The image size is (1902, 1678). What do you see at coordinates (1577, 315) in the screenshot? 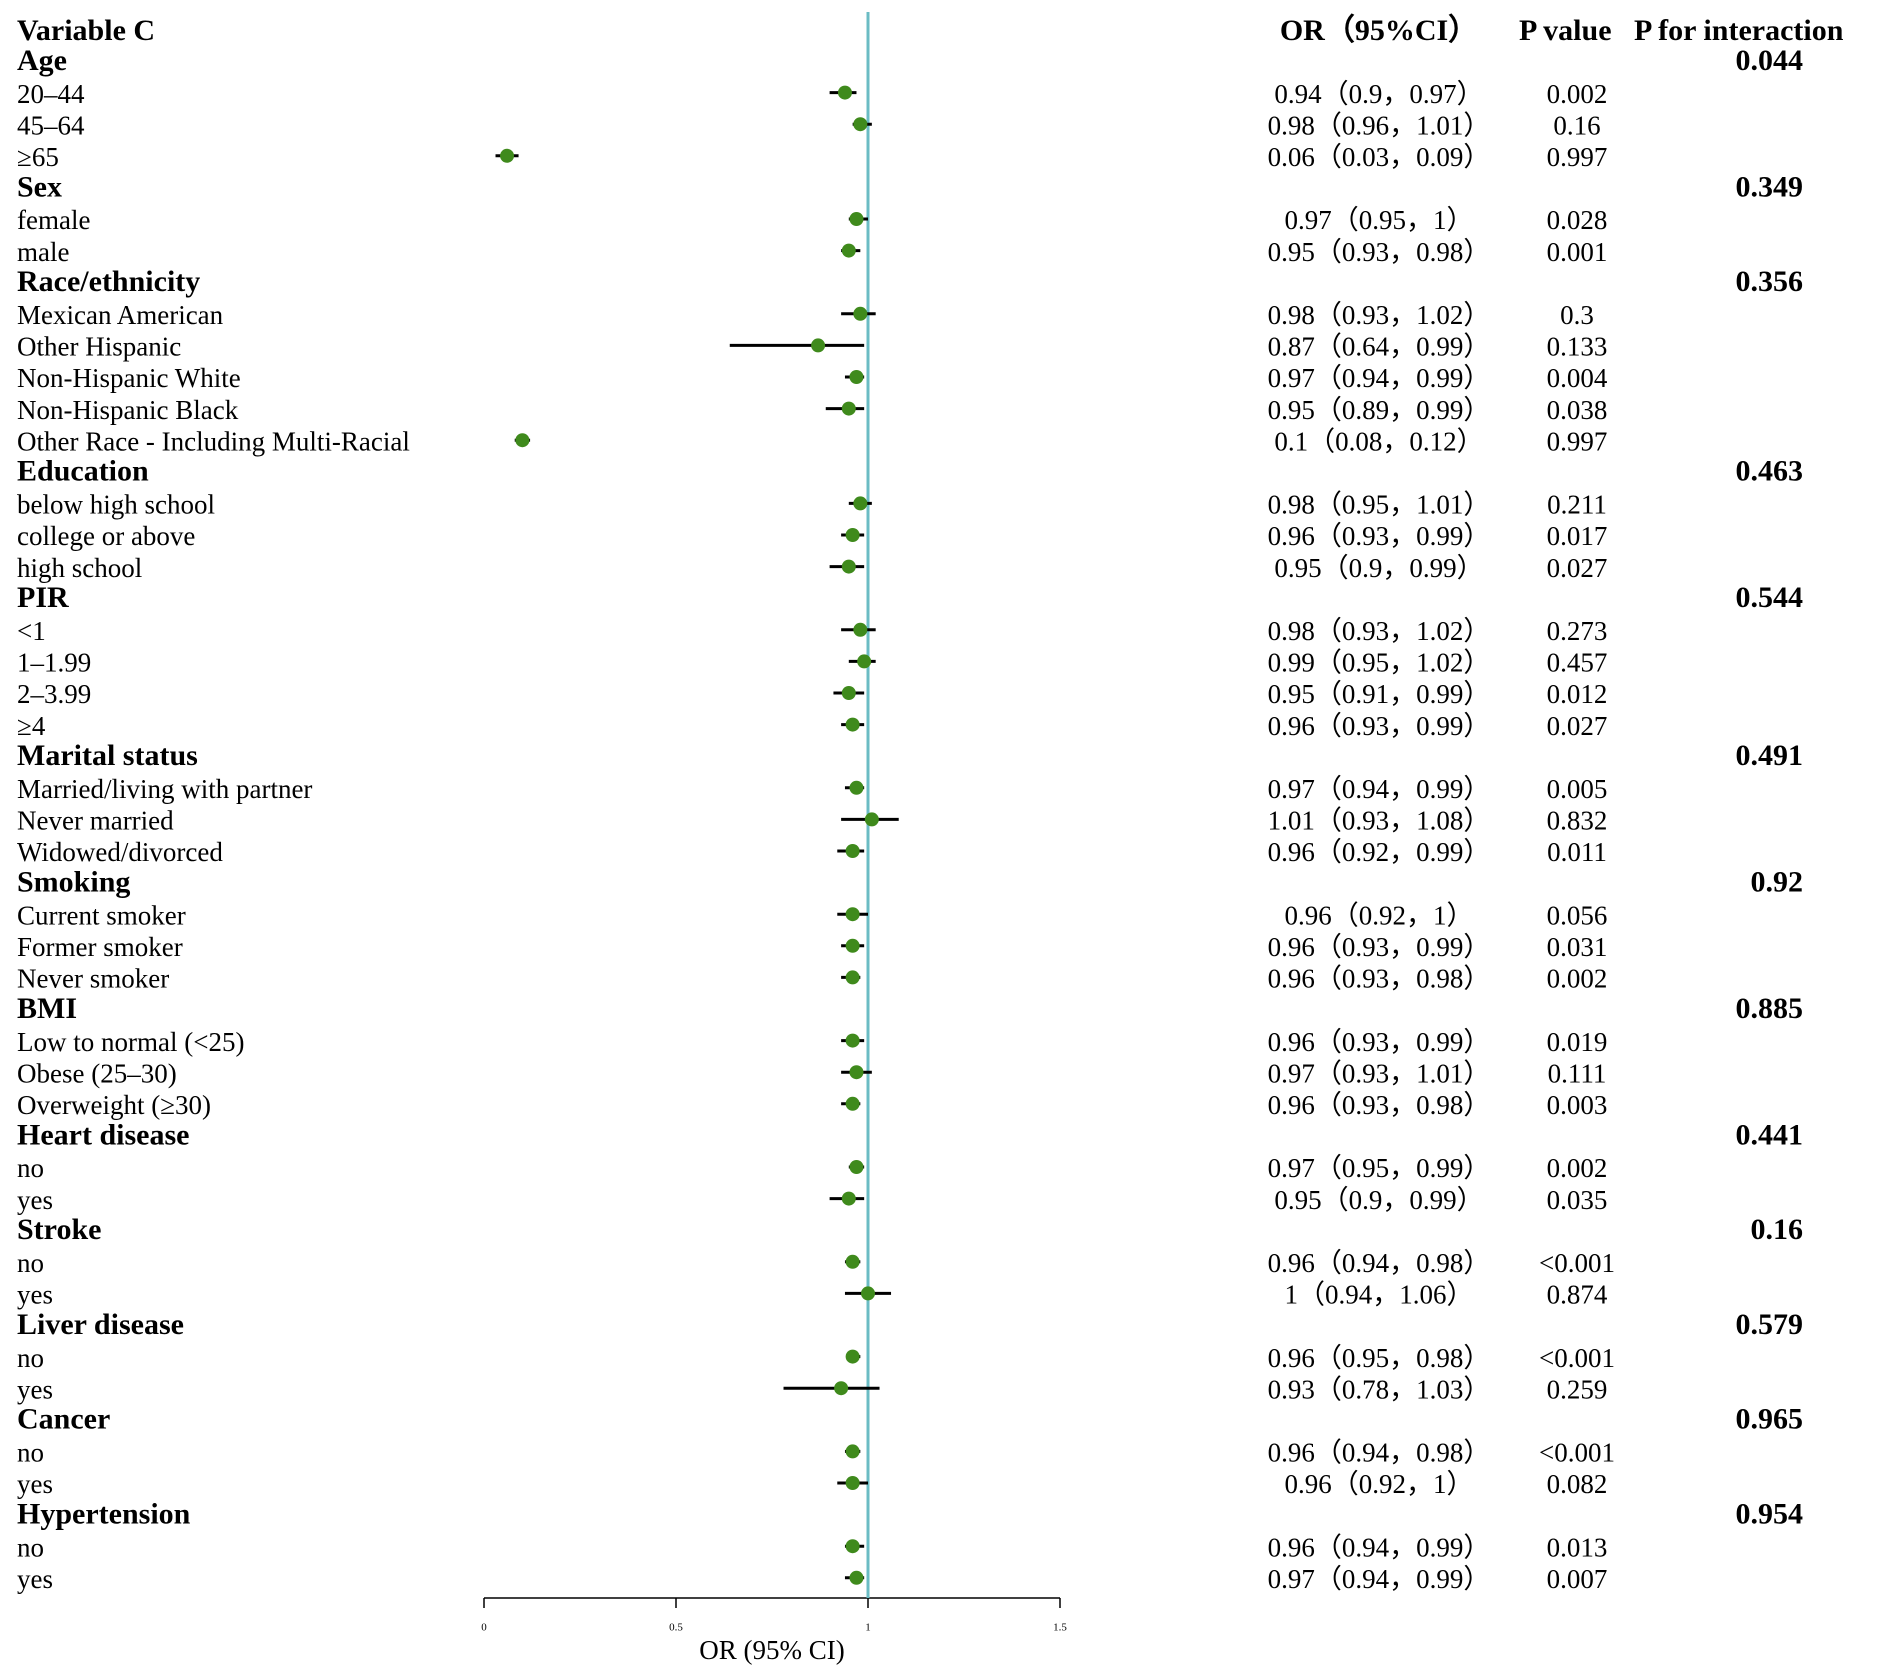
I see `p-value: 0.3` at bounding box center [1577, 315].